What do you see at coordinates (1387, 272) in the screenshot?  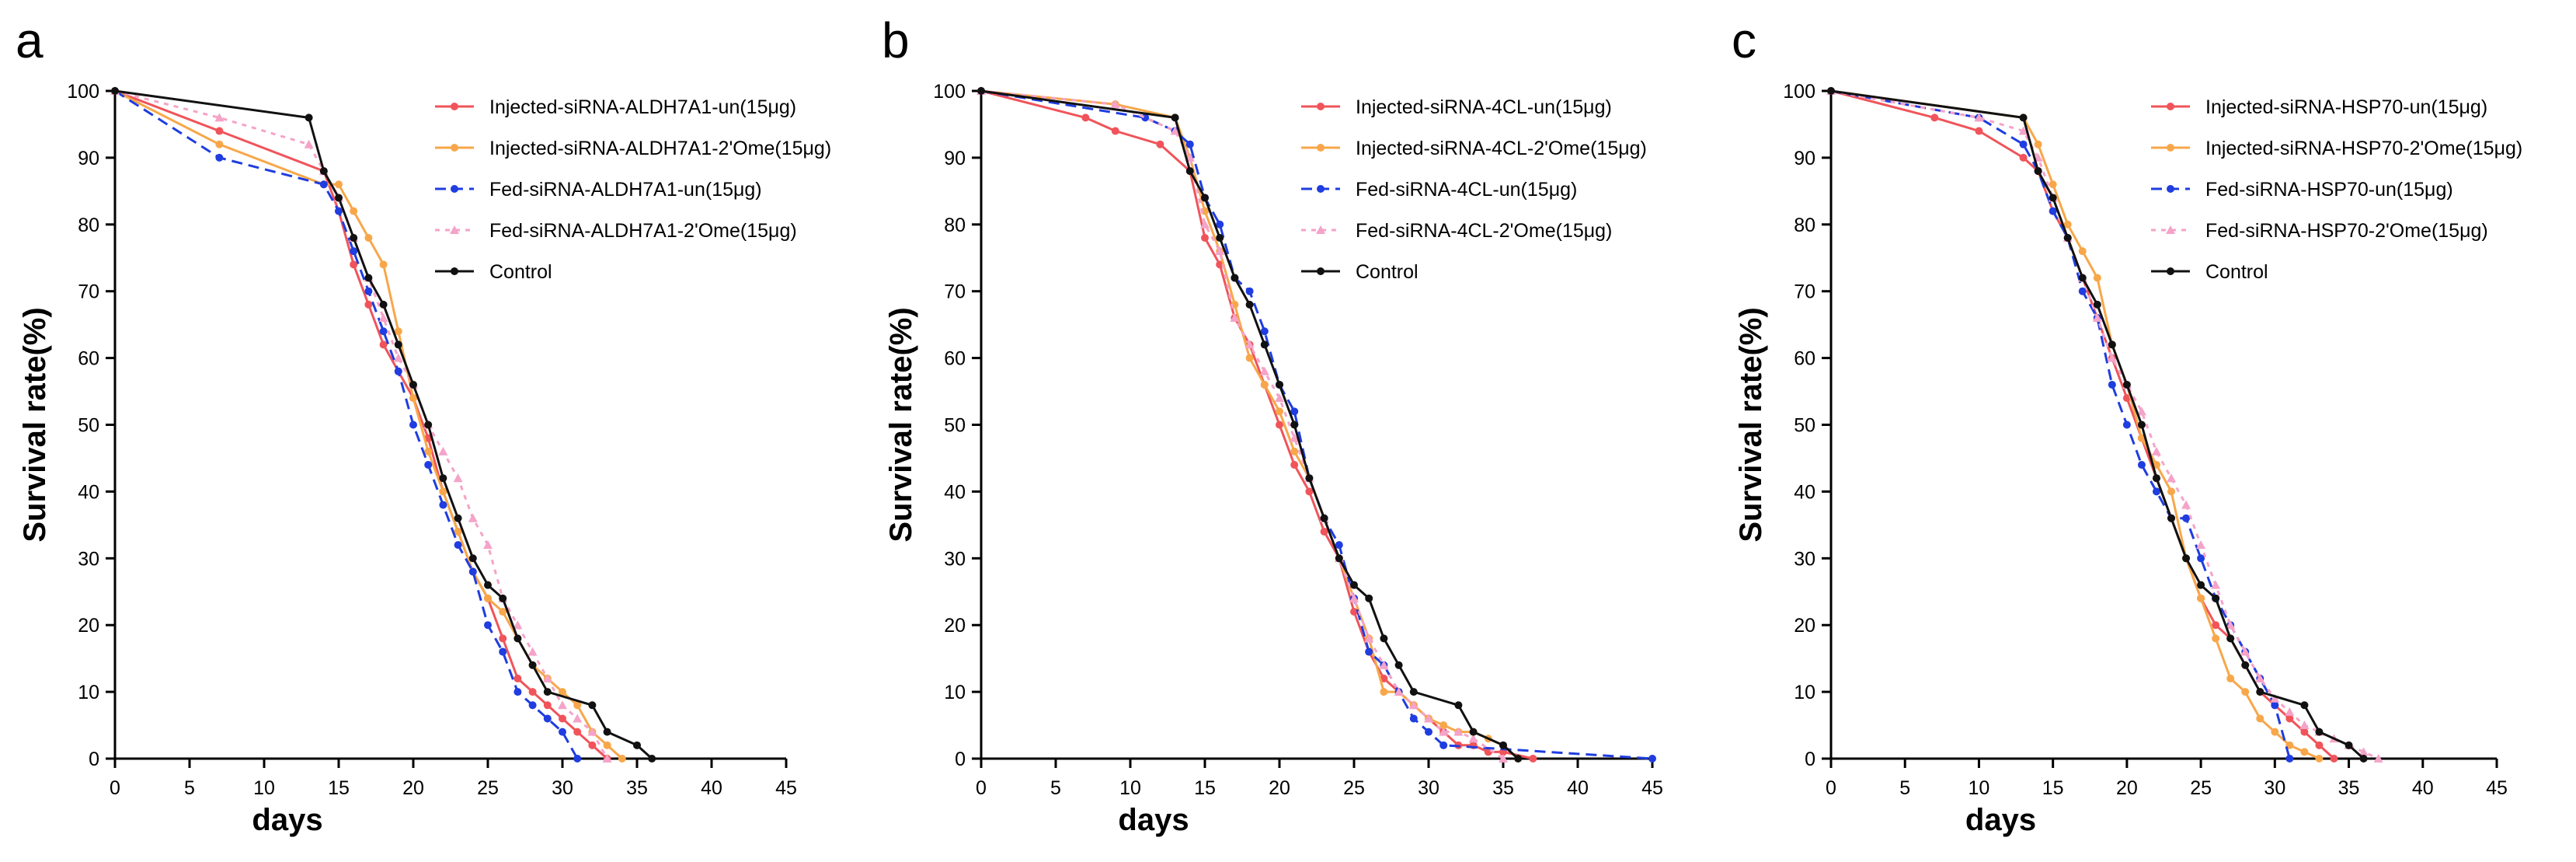 I see `legend-label: Control` at bounding box center [1387, 272].